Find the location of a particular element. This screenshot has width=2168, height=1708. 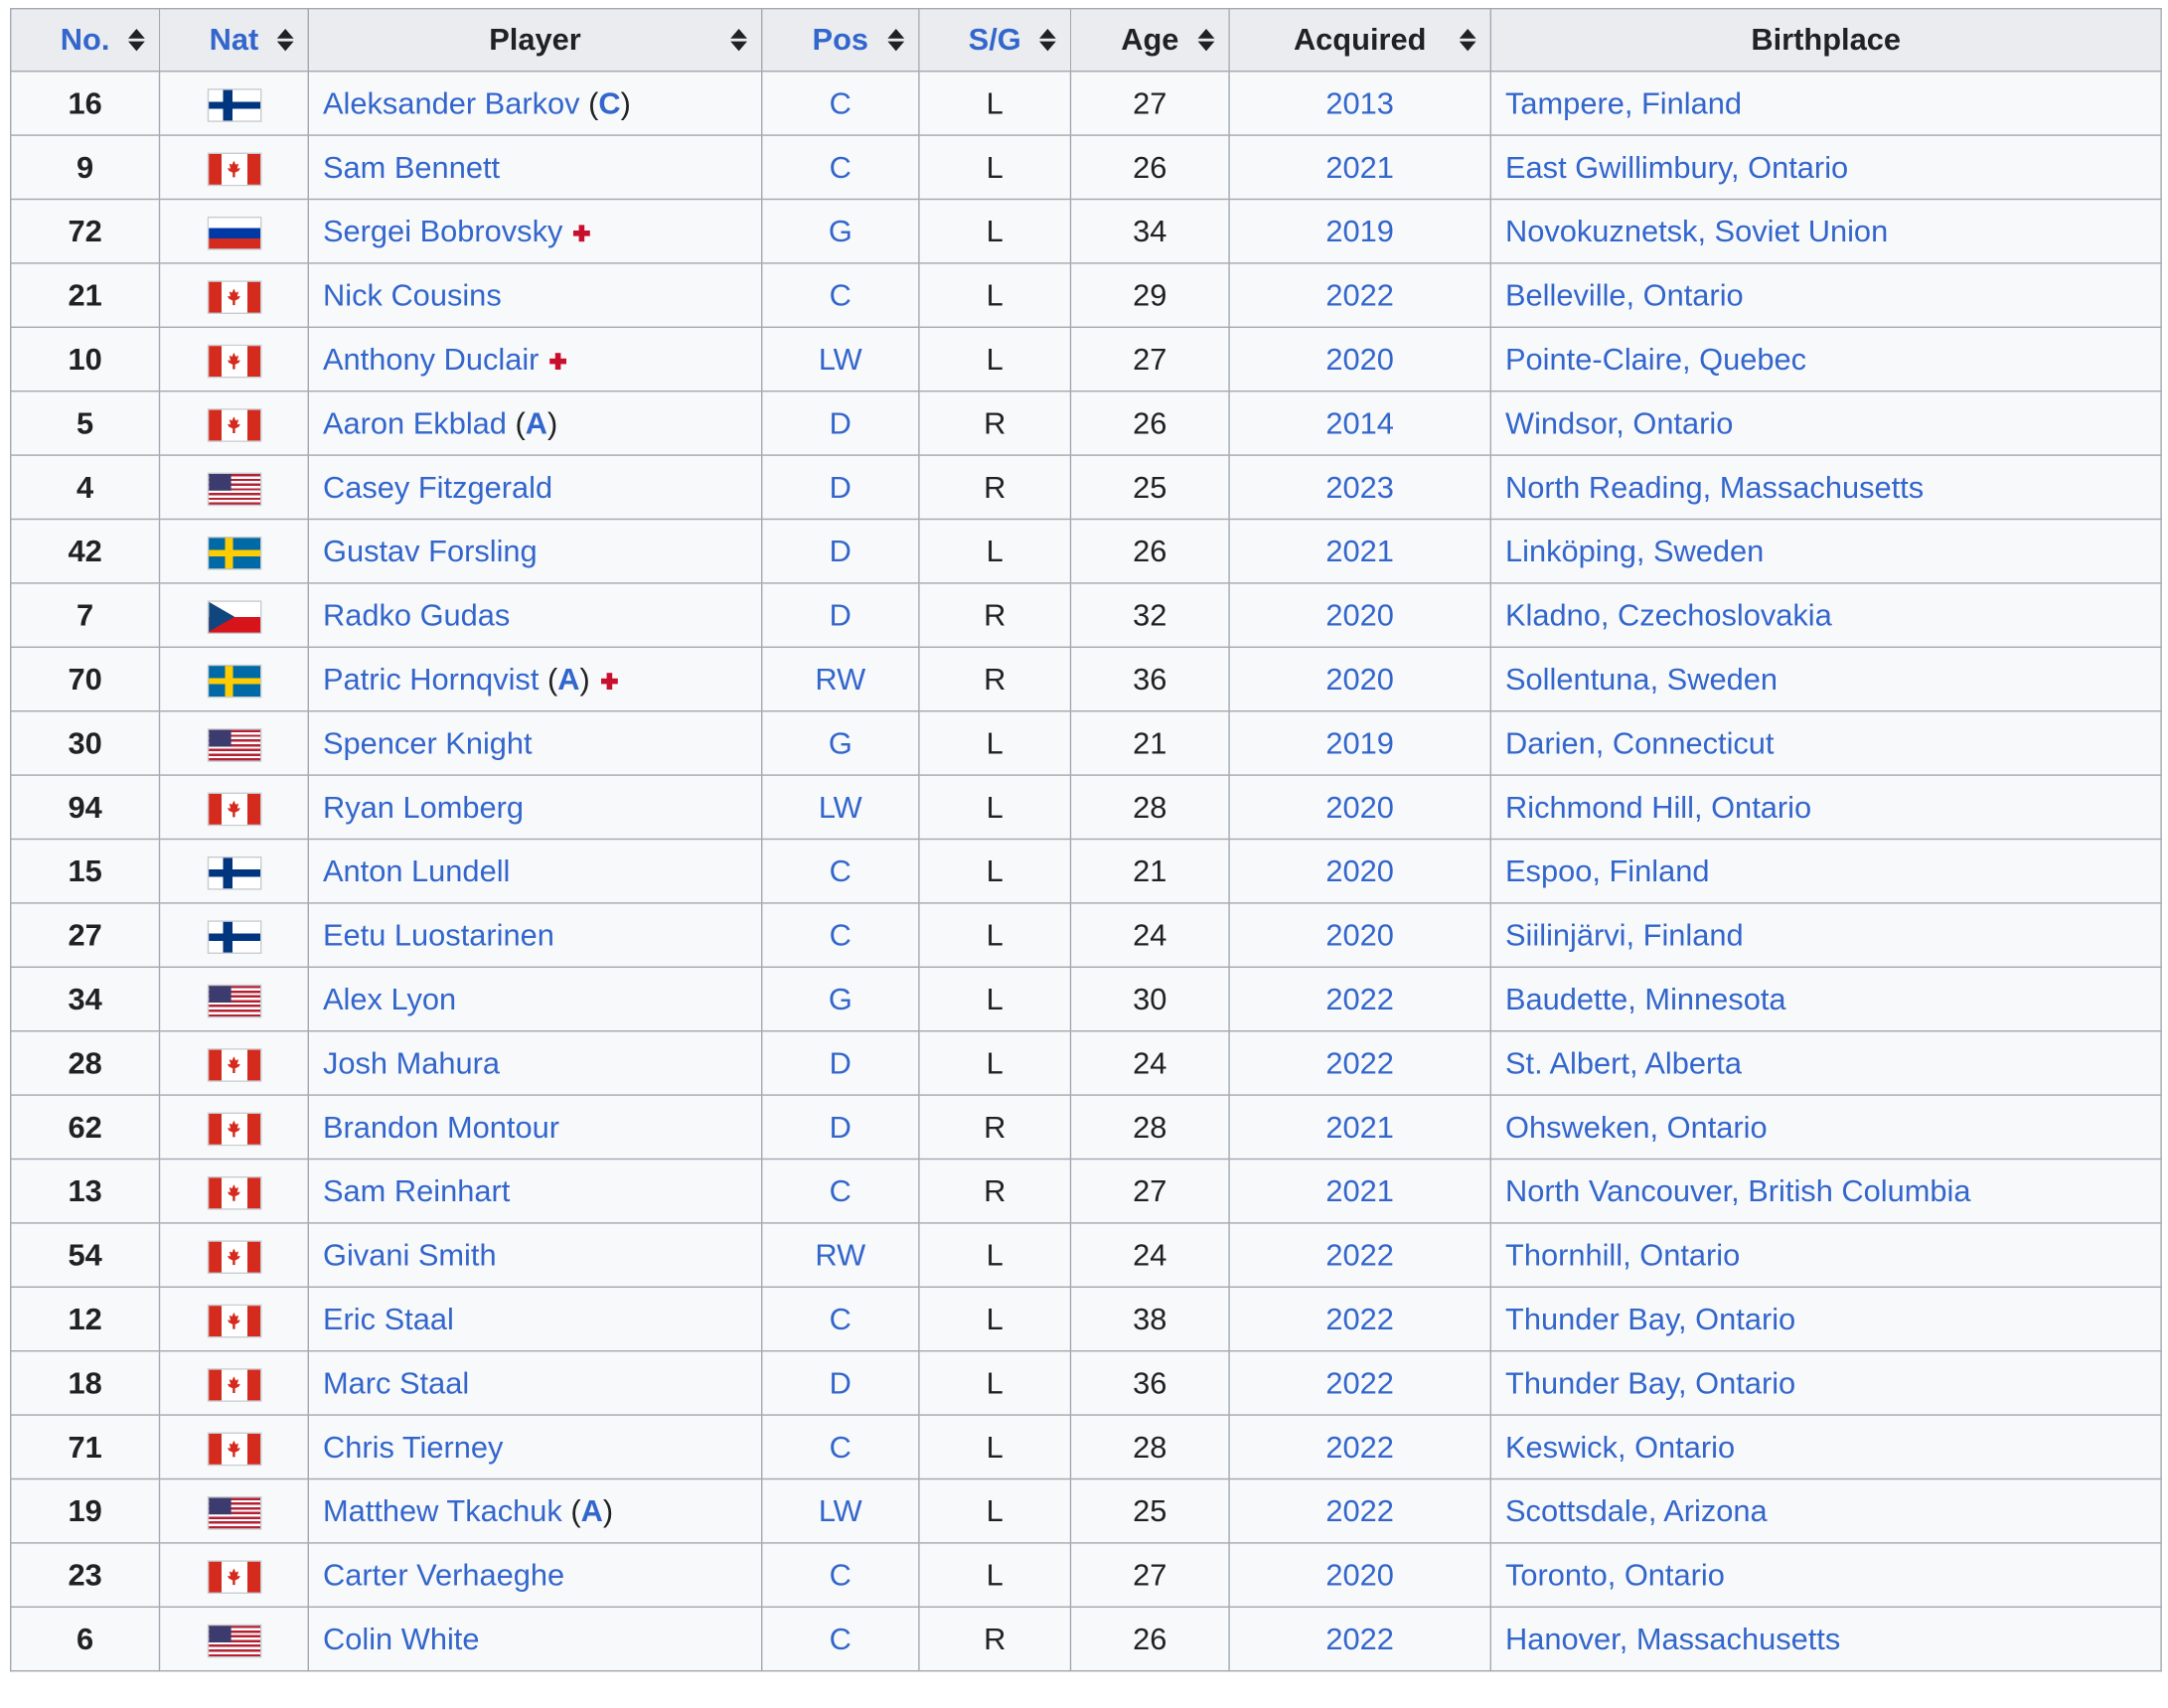

player-link: Nick Cousins is located at coordinates (412, 294).